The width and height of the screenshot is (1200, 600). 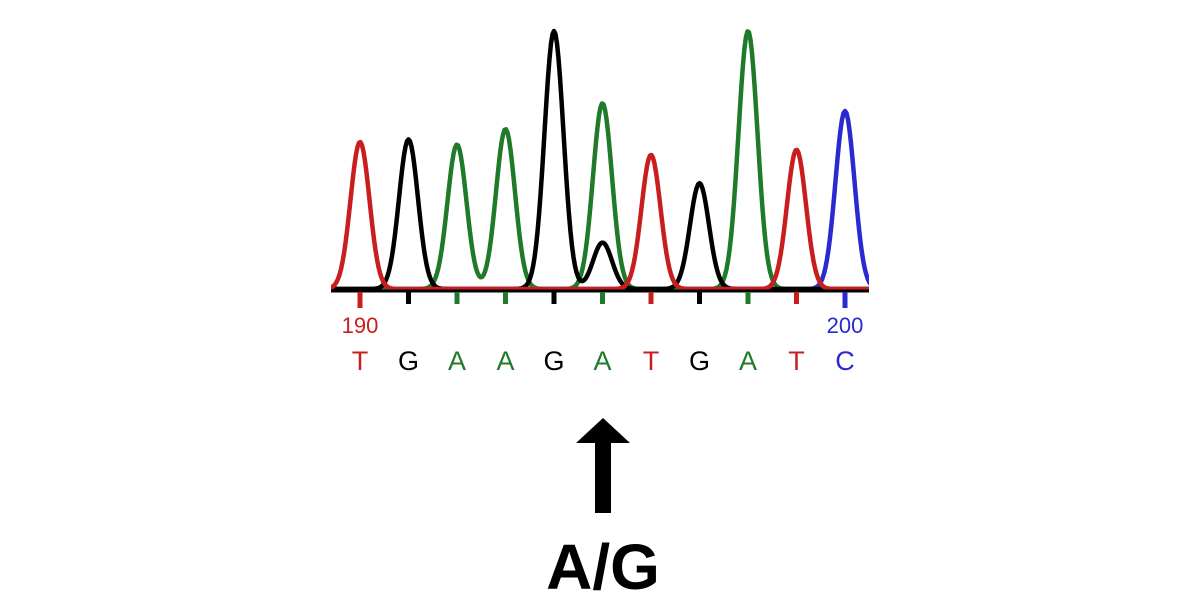 I want to click on tick-group, so click(x=602, y=300).